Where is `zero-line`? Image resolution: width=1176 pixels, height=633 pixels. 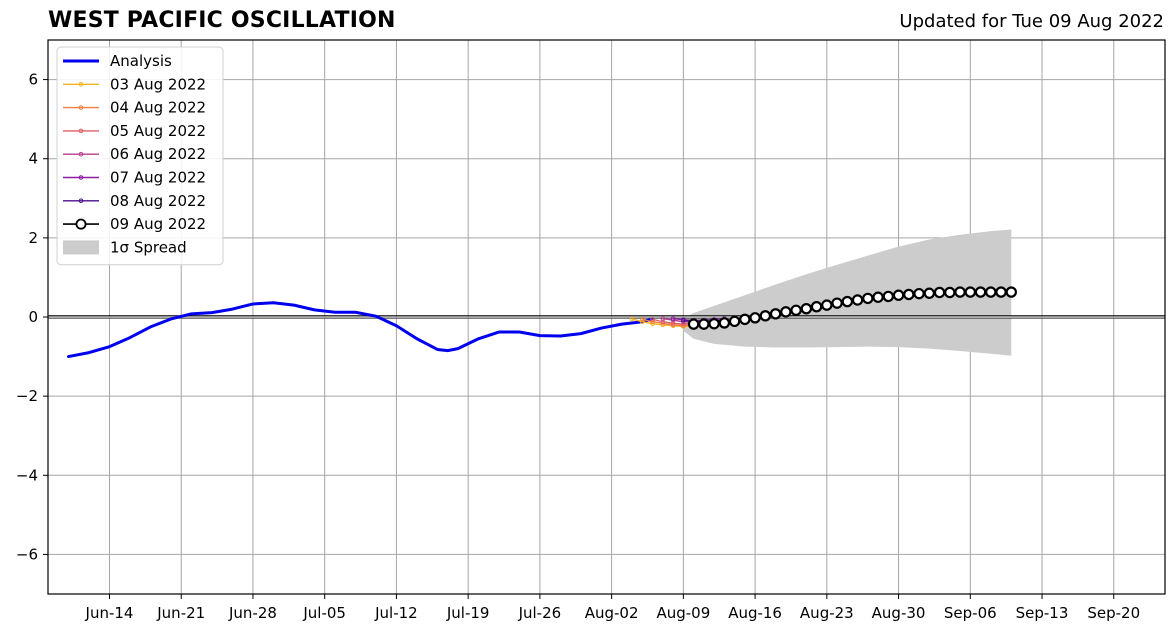
zero-line is located at coordinates (606, 317).